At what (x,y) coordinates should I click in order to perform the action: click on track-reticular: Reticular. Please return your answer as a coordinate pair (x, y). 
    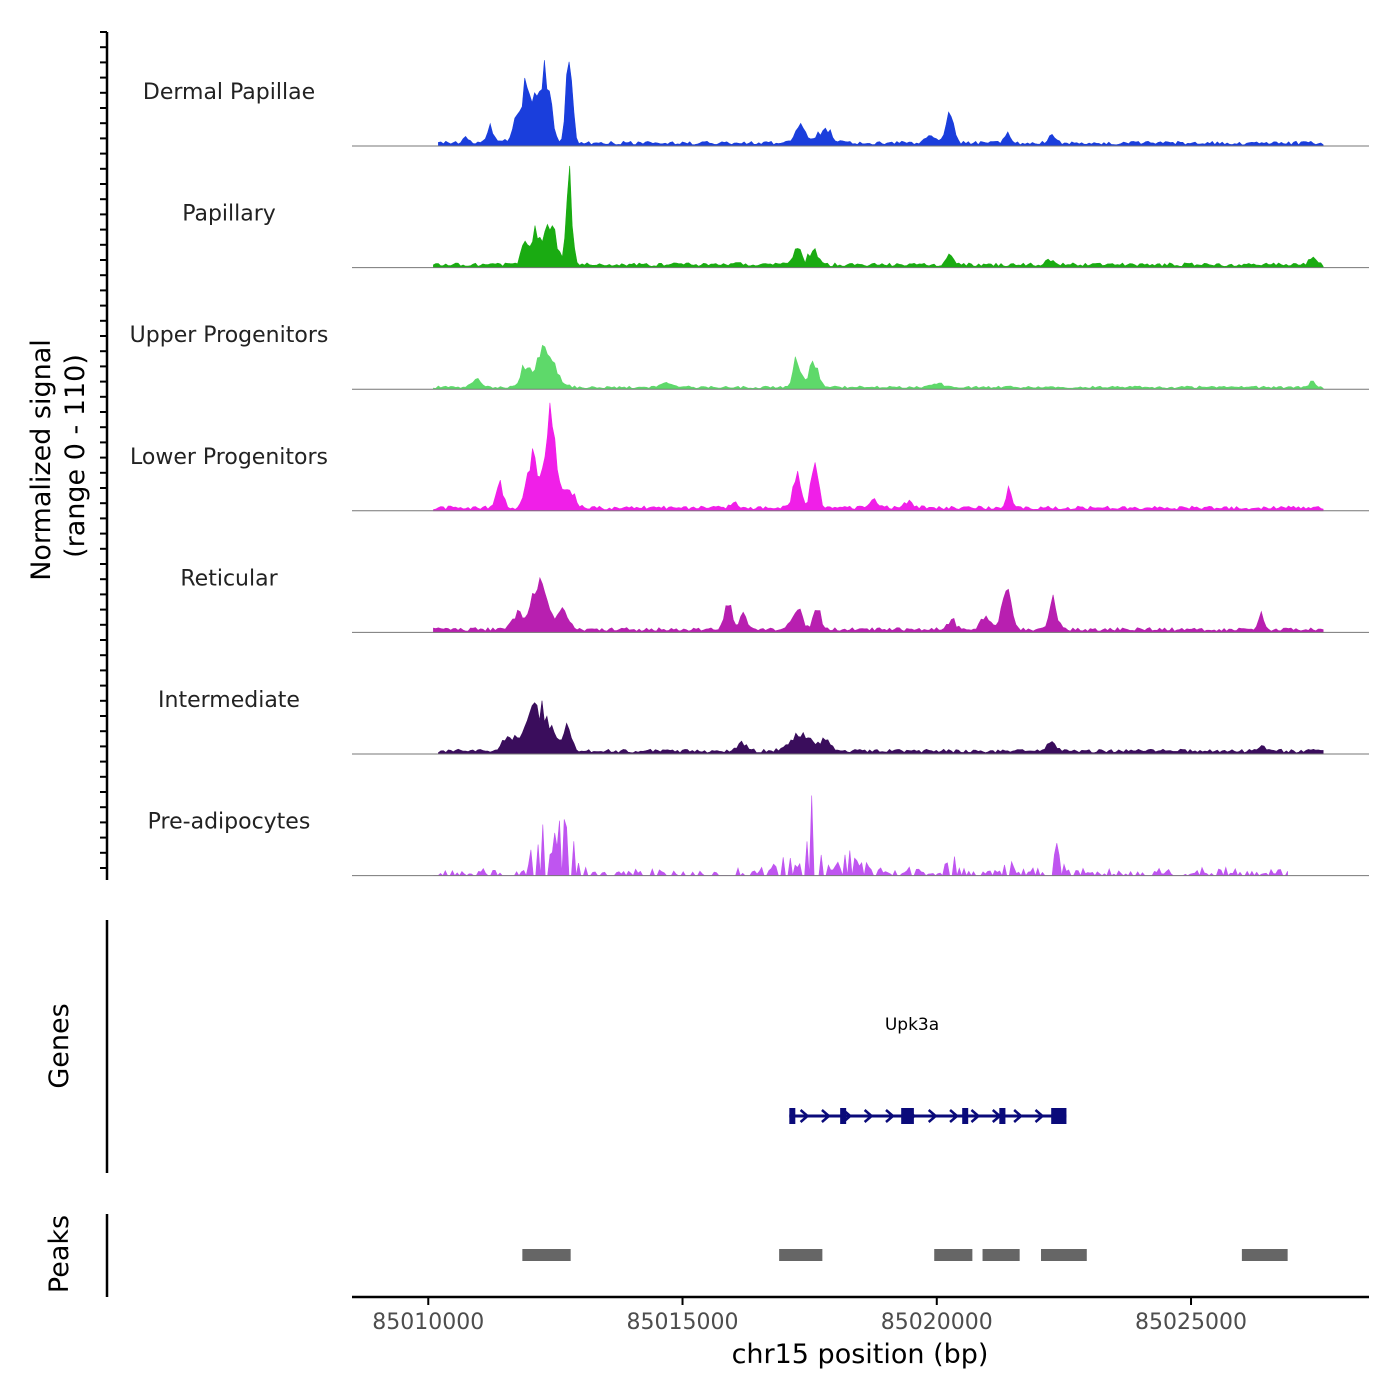
    Looking at the image, I should click on (774, 599).